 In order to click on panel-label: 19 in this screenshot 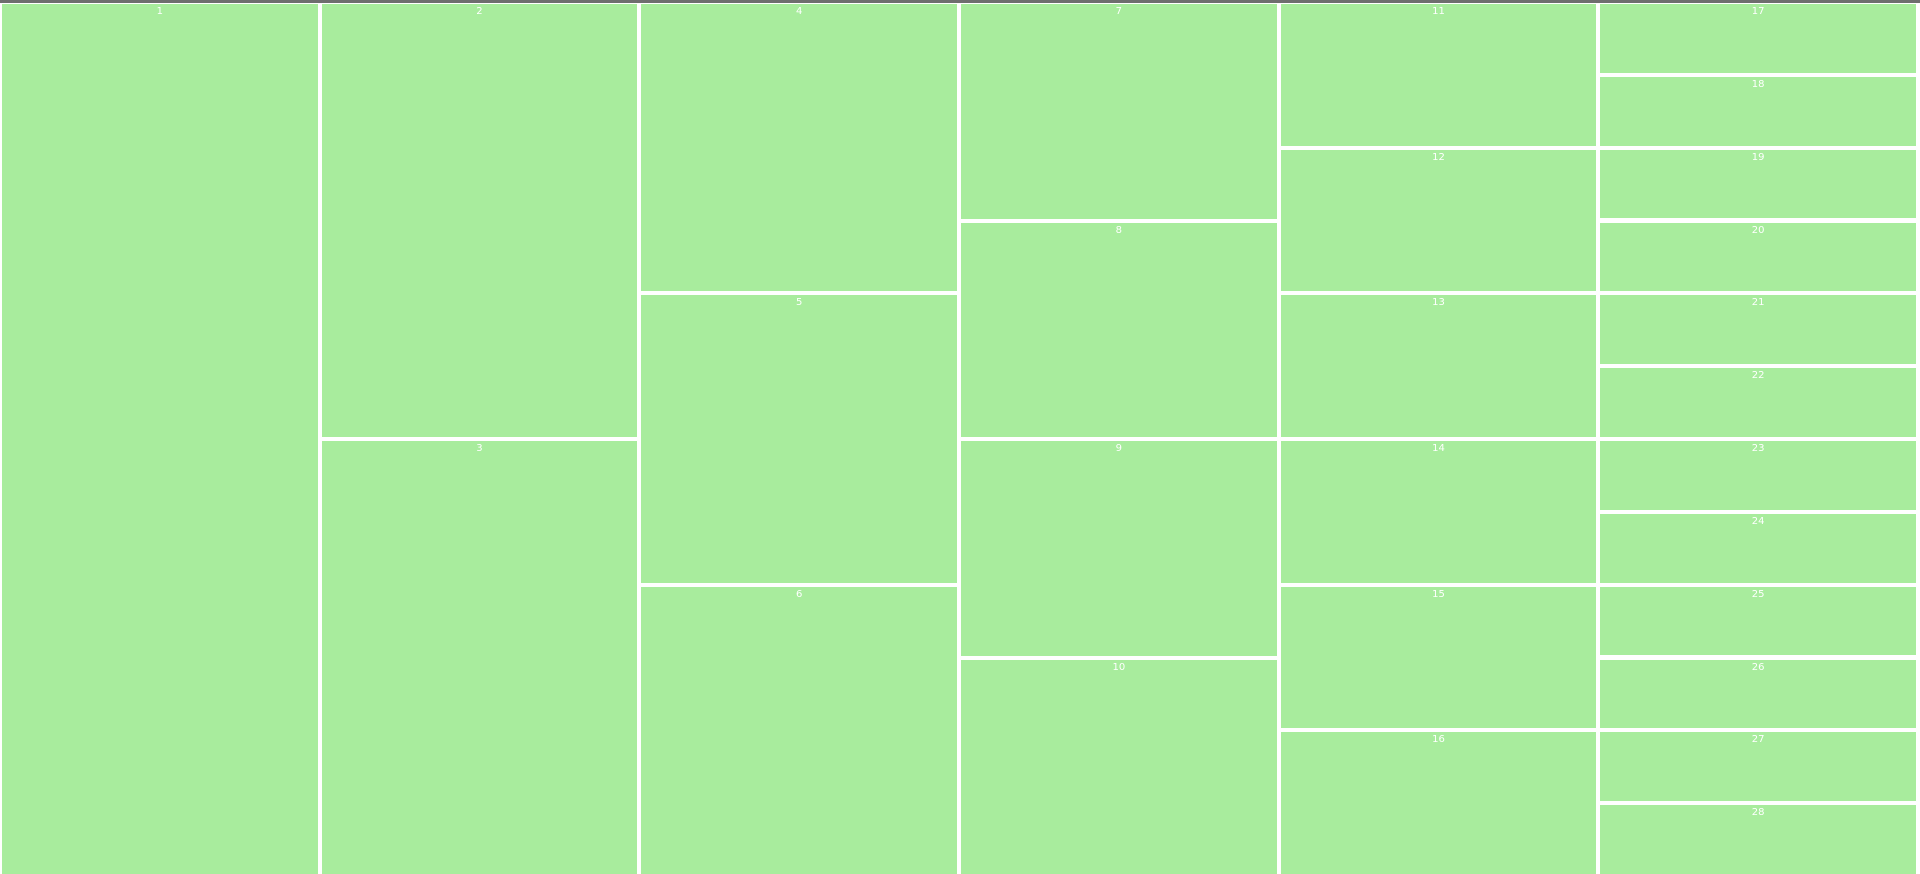, I will do `click(1758, 157)`.